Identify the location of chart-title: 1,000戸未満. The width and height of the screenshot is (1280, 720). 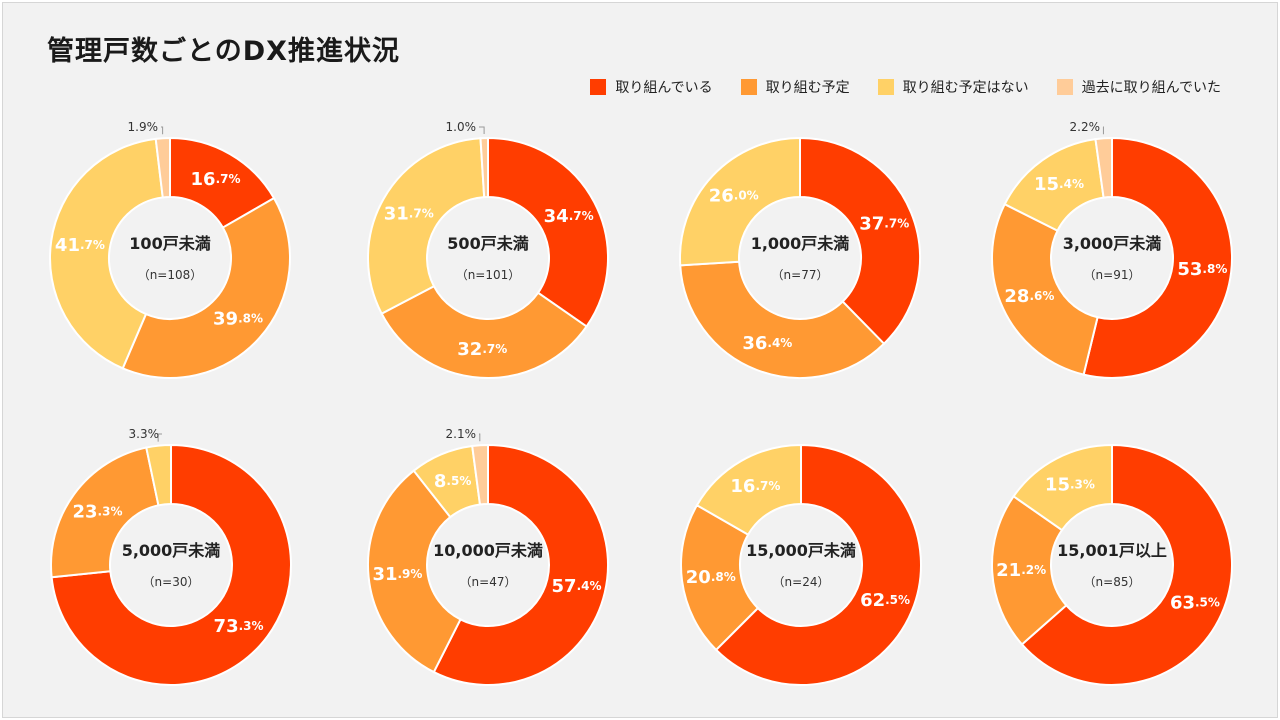
(800, 243).